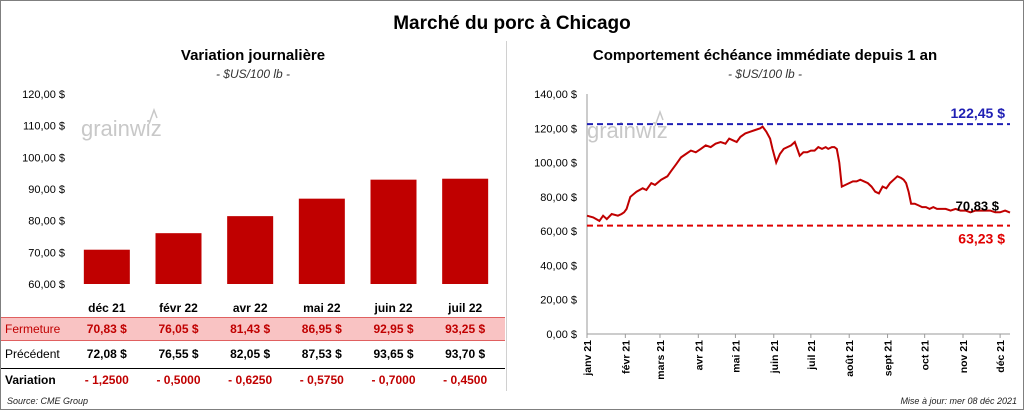  I want to click on x-tick-label: févr 22, so click(178, 308).